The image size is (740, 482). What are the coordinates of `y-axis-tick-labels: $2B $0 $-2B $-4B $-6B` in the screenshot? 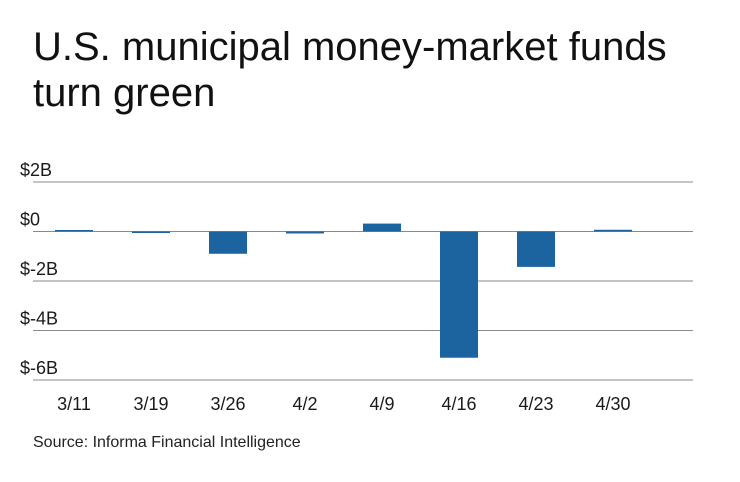 It's located at (39, 269).